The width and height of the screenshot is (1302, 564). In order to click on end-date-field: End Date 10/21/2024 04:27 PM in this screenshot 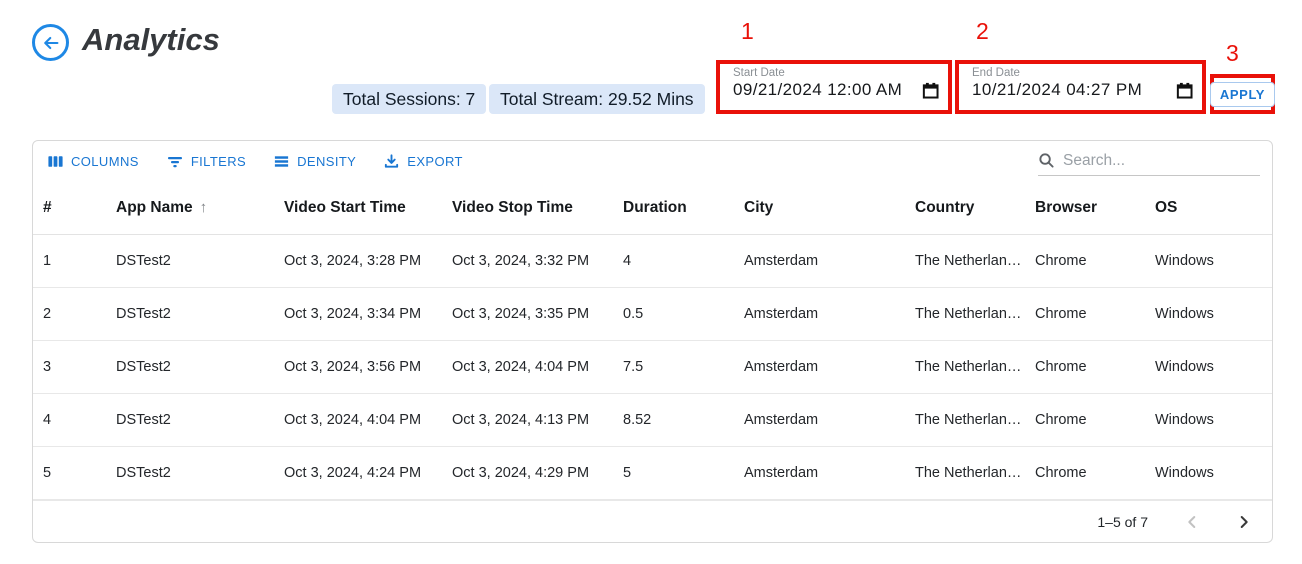, I will do `click(1080, 87)`.